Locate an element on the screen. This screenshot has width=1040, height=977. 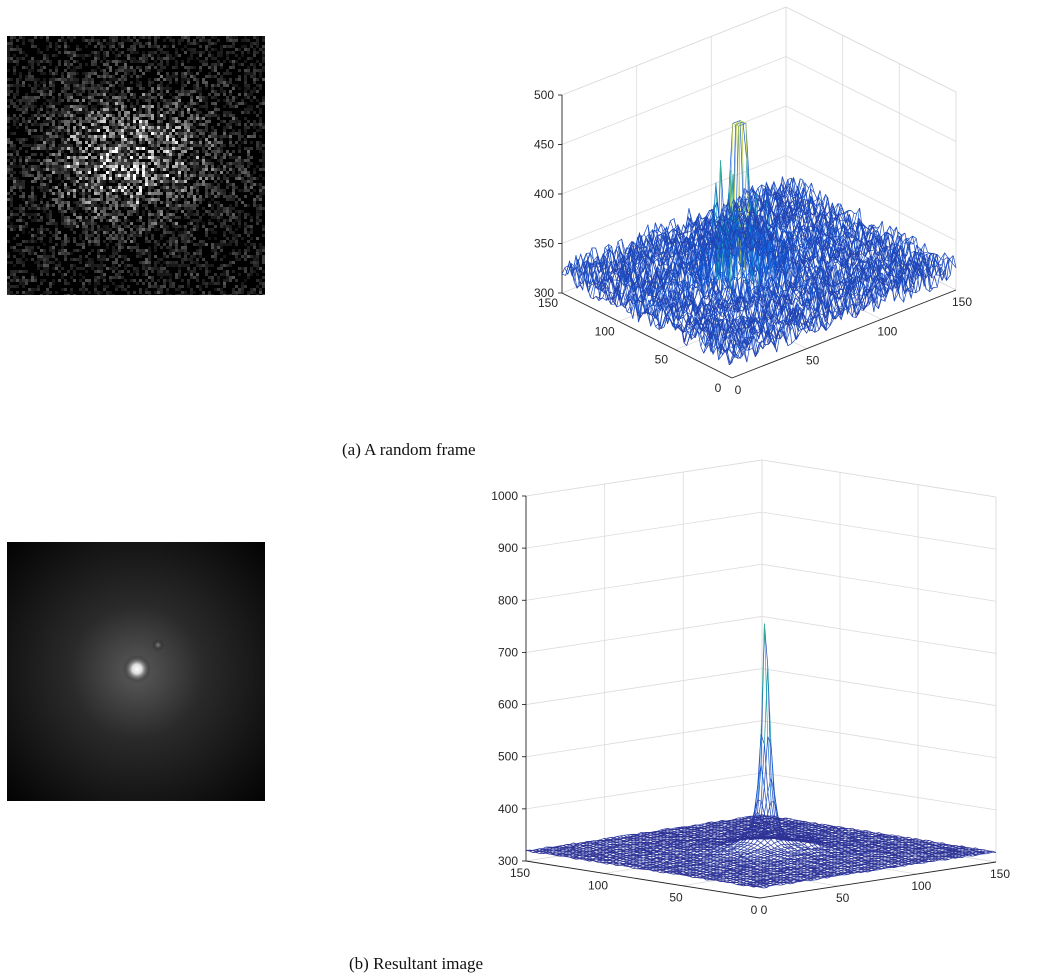
z-tick-label: 600 is located at coordinates (508, 705).